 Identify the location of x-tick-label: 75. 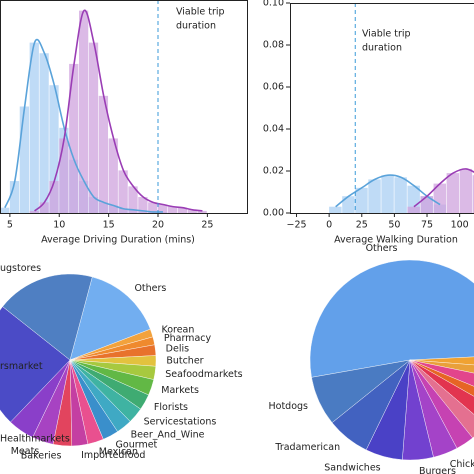
(427, 225).